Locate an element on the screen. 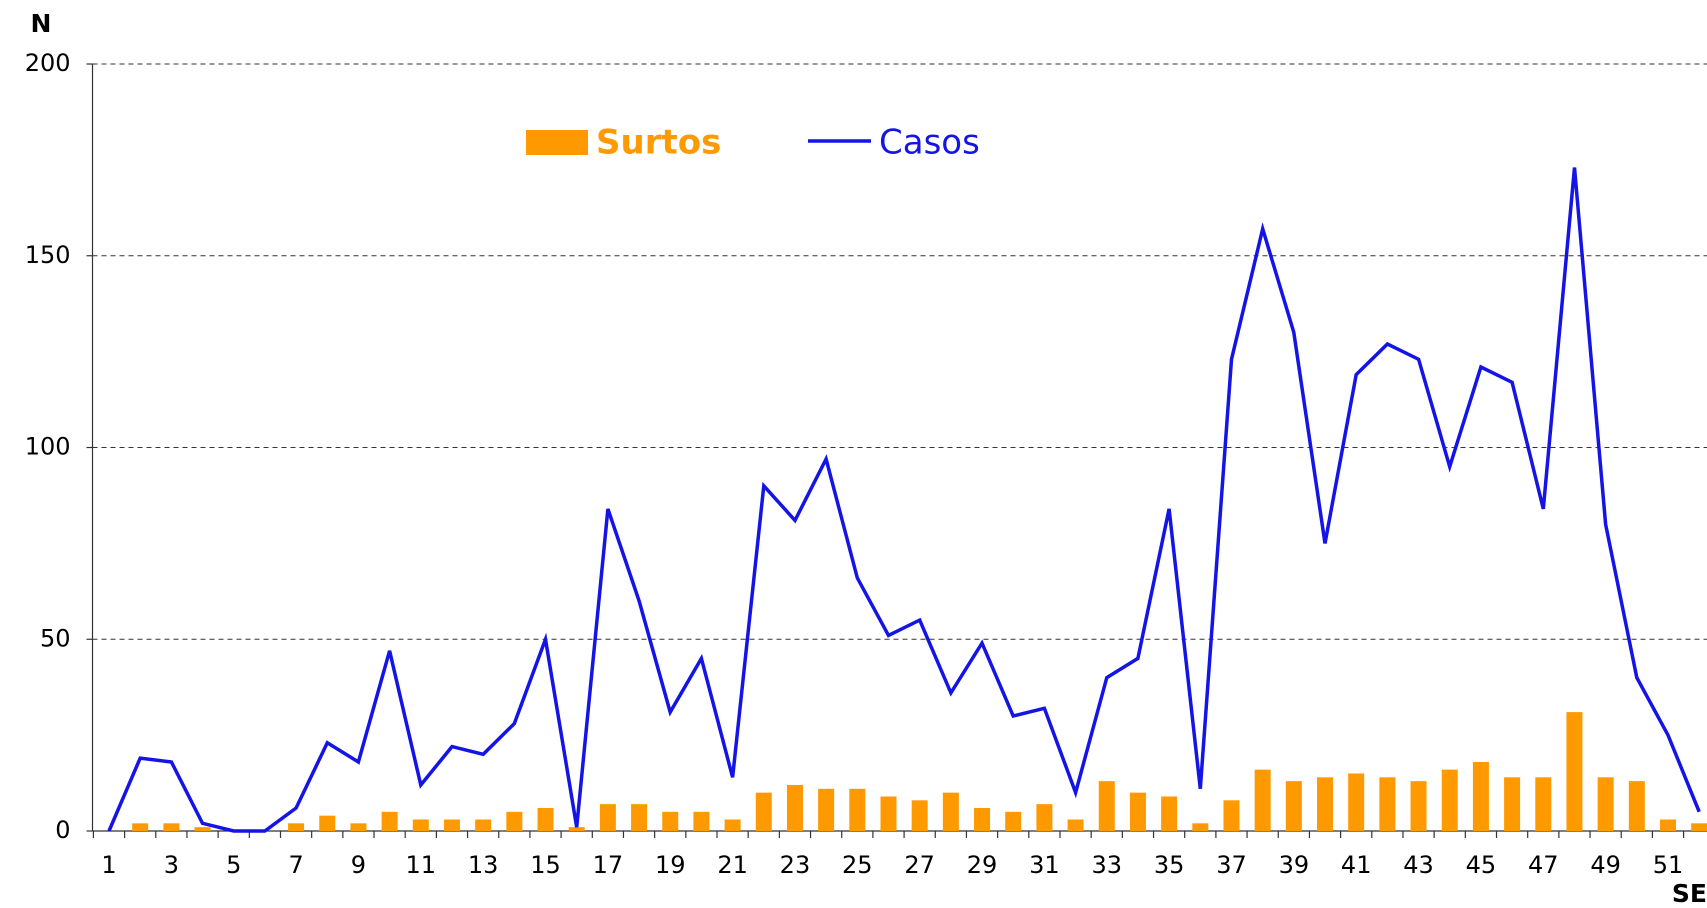 The image size is (1707, 908). x-tick-label: 7 is located at coordinates (295, 865).